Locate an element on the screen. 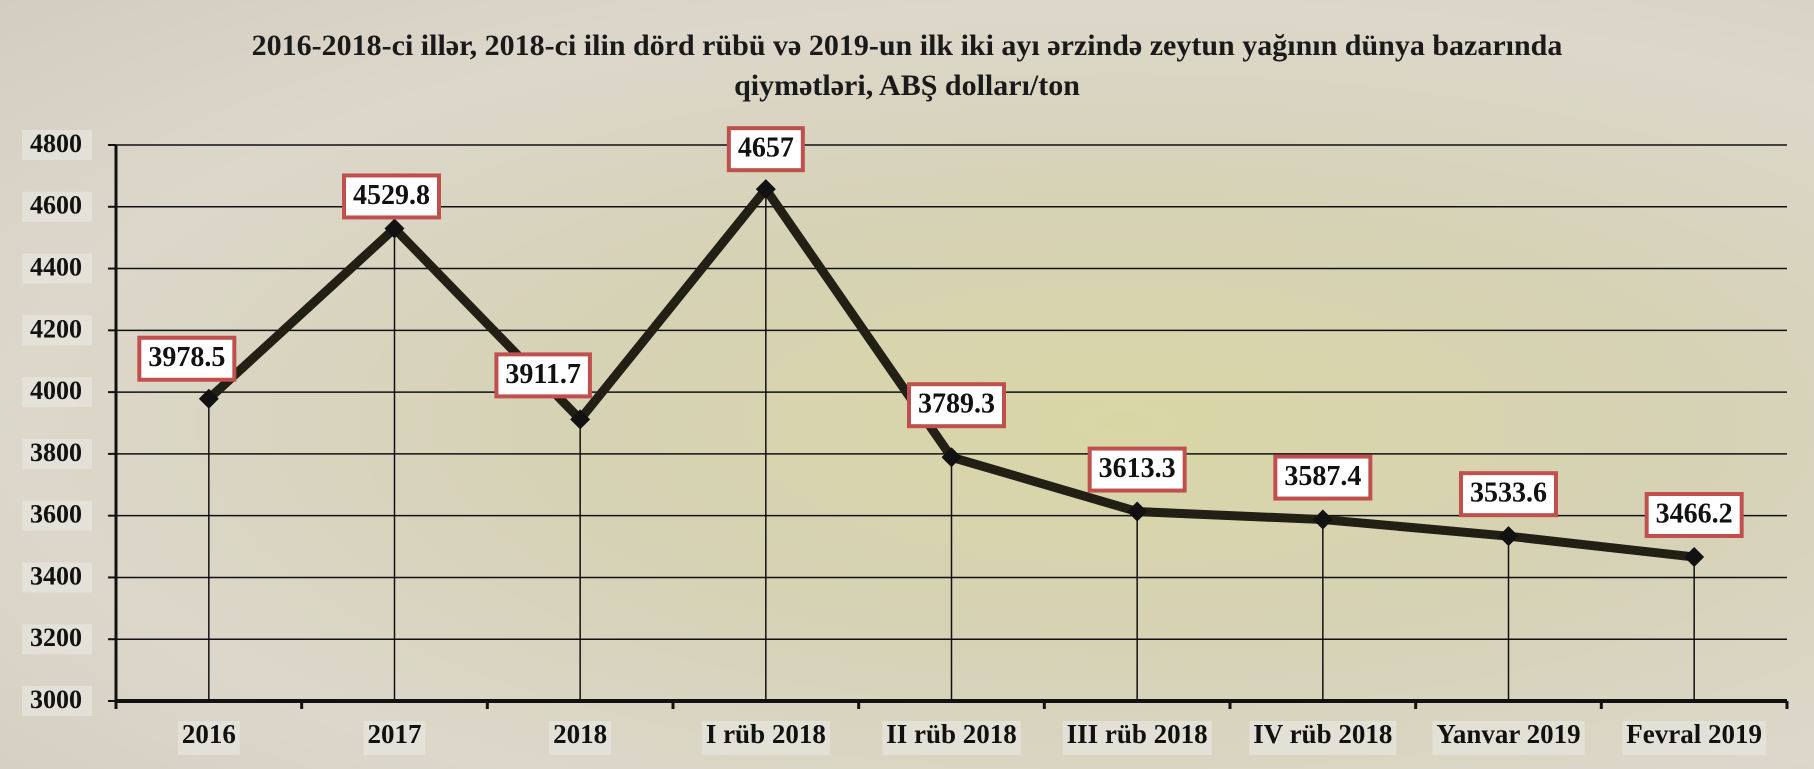 This screenshot has width=1814, height=769. data-label: 4657 is located at coordinates (766, 148).